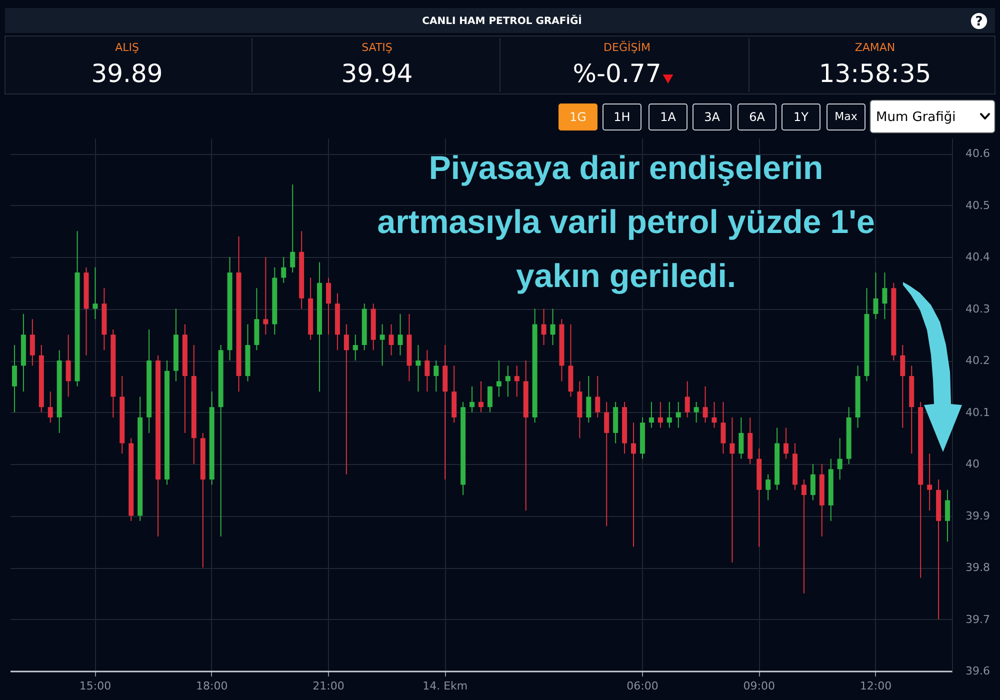 This screenshot has width=1000, height=700. What do you see at coordinates (445, 686) in the screenshot?
I see `x-tick-label: 14. Ekm` at bounding box center [445, 686].